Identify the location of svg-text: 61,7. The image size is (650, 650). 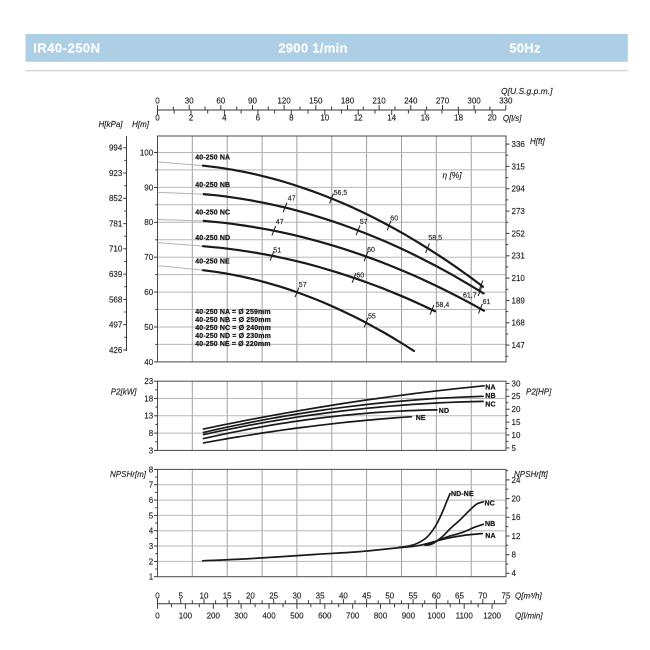
(470, 296).